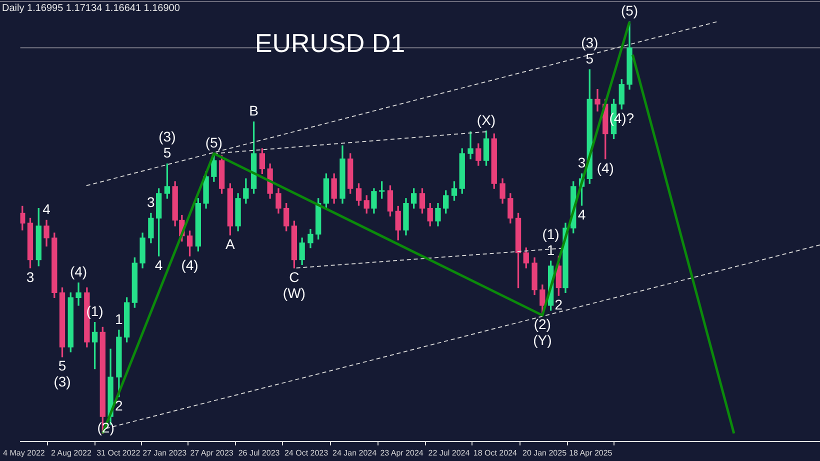 This screenshot has height=461, width=820. What do you see at coordinates (591, 453) in the screenshot?
I see `x-tick-label: 18 Apr 2025` at bounding box center [591, 453].